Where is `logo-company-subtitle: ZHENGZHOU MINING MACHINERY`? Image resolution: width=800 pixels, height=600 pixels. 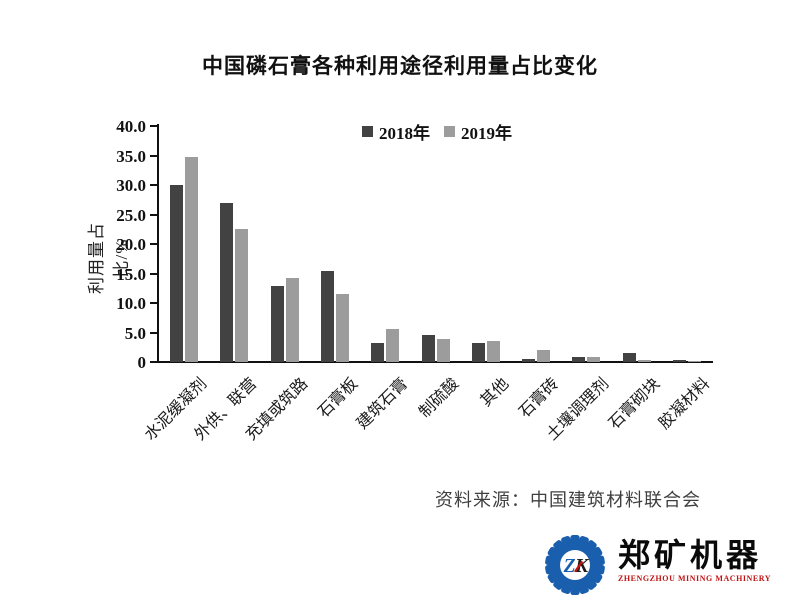 logo-company-subtitle: ZHENGZHOU MINING MACHINERY is located at coordinates (695, 578).